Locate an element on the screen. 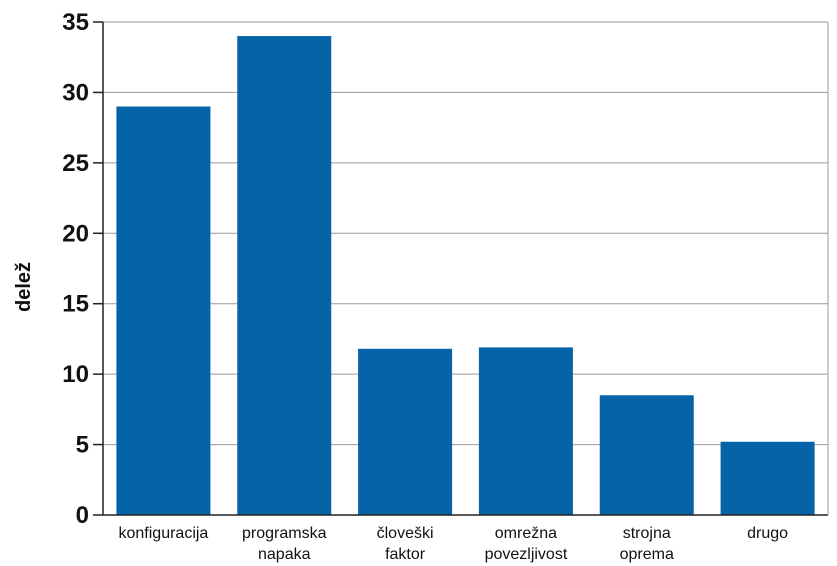 Image resolution: width=837 pixels, height=566 pixels. x-tick-label: omrežna povezljivost is located at coordinates (526, 544).